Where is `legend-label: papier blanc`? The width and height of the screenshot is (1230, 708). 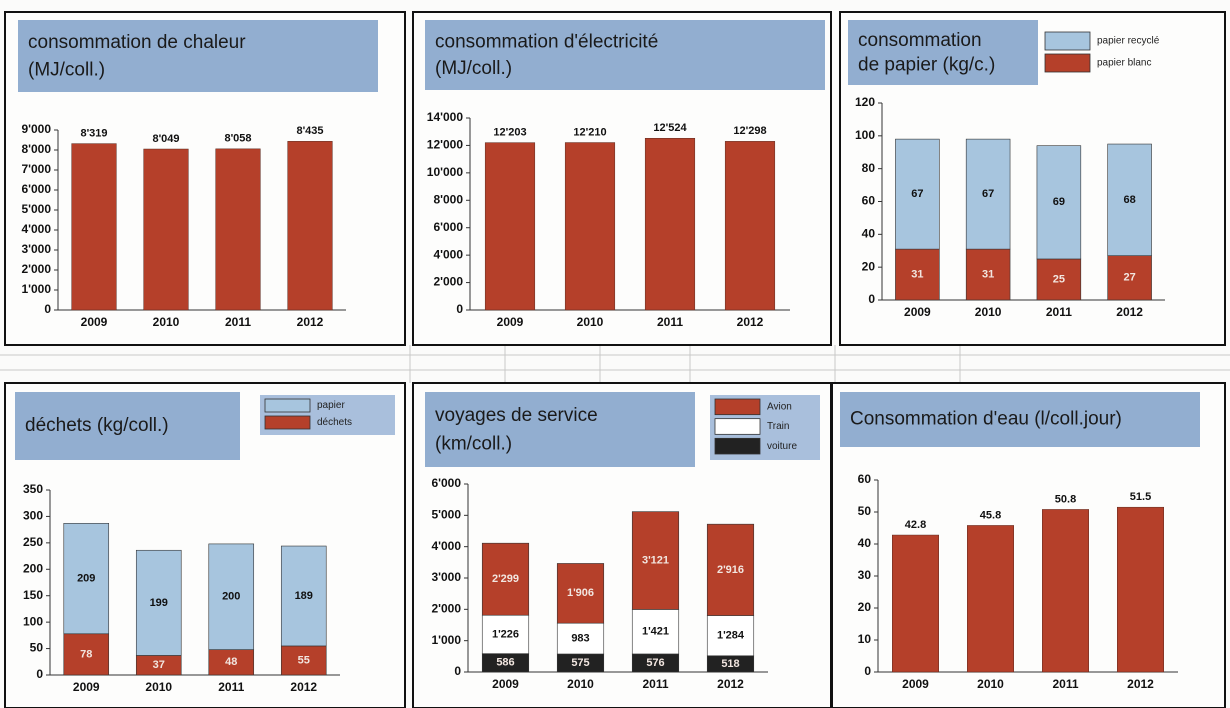
legend-label: papier blanc is located at coordinates (1124, 63).